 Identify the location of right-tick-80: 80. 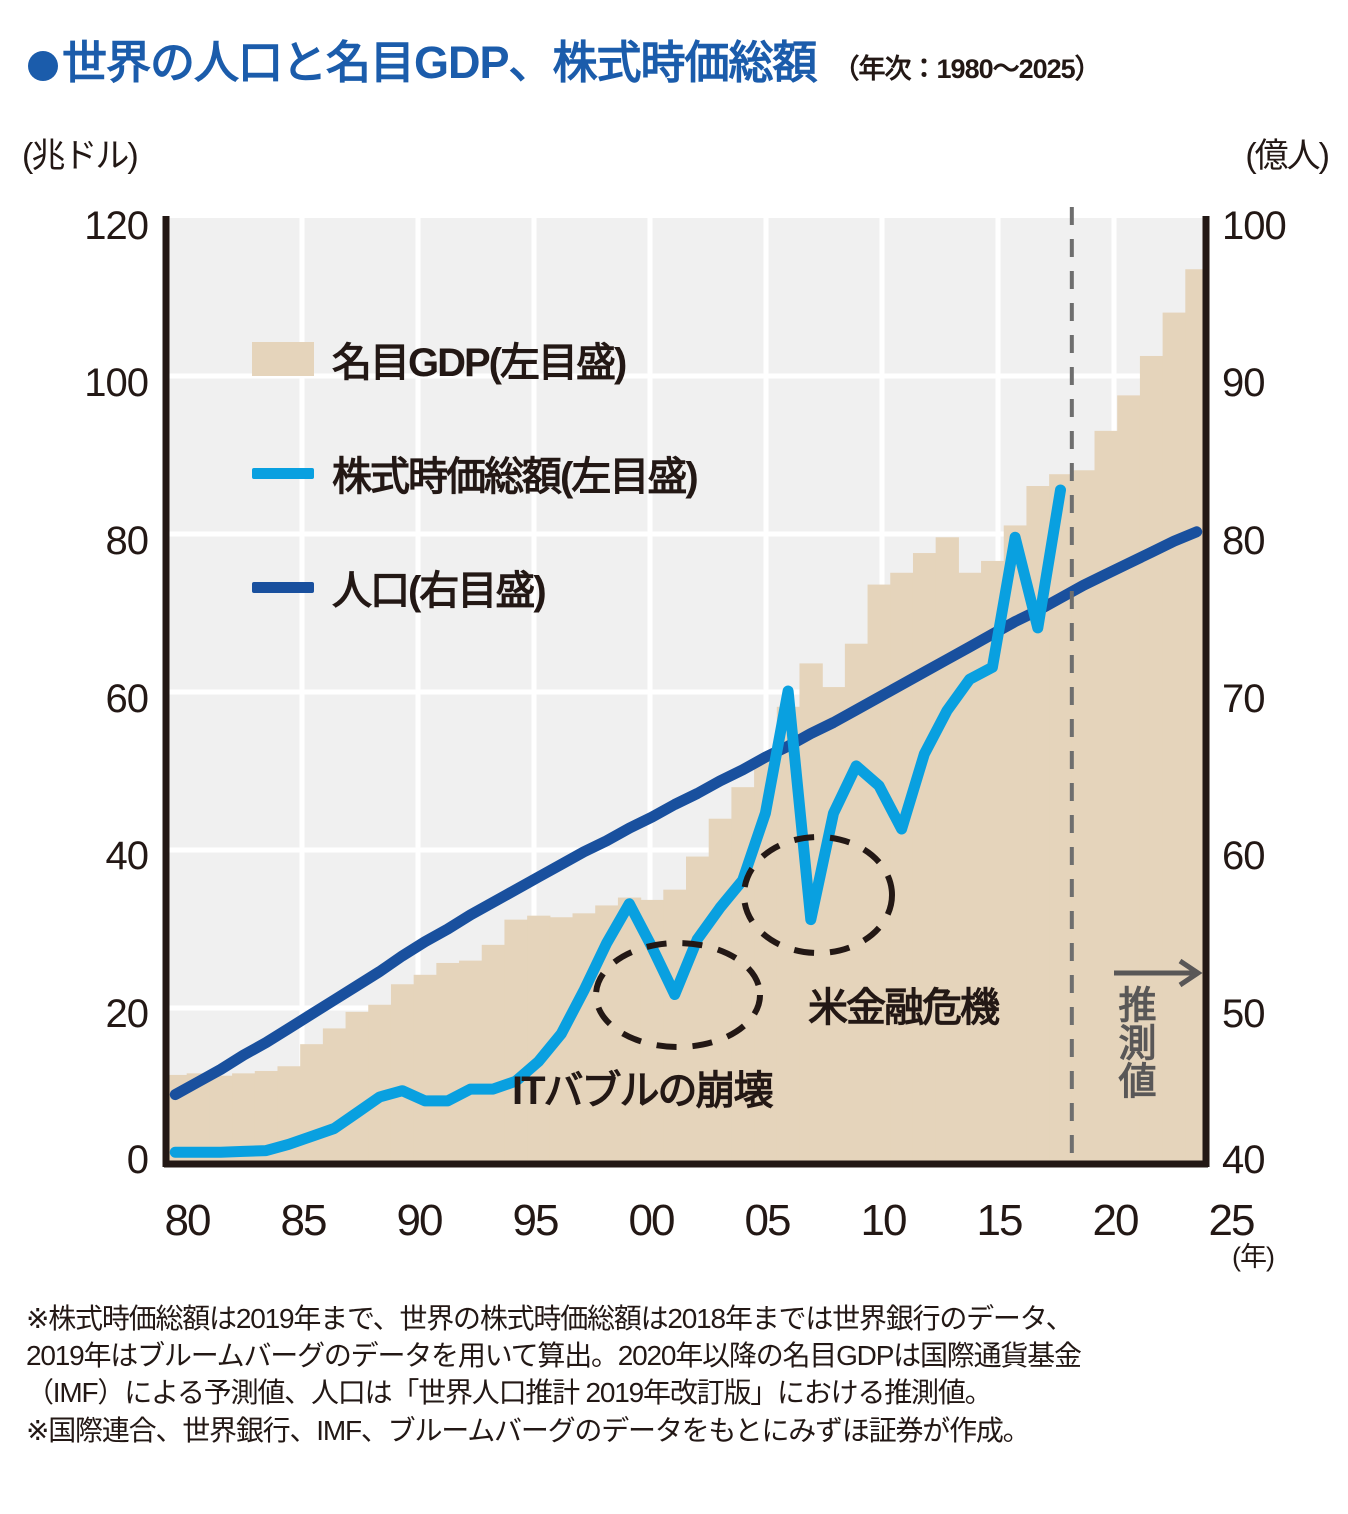
(1244, 541).